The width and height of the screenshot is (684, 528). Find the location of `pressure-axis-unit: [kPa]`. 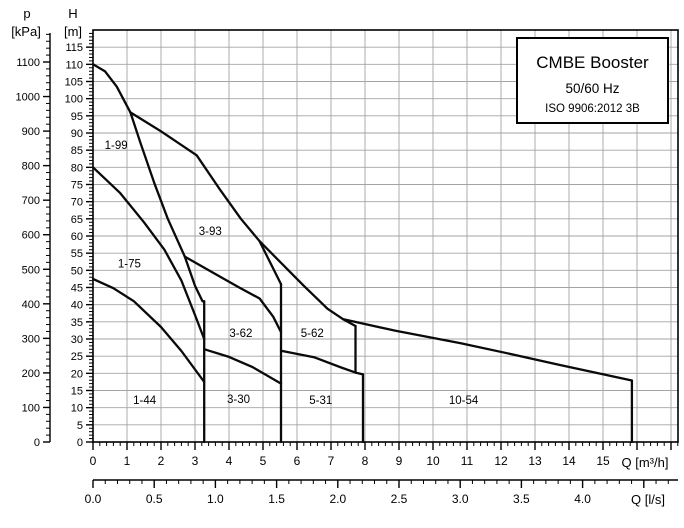

pressure-axis-unit: [kPa] is located at coordinates (26, 31).